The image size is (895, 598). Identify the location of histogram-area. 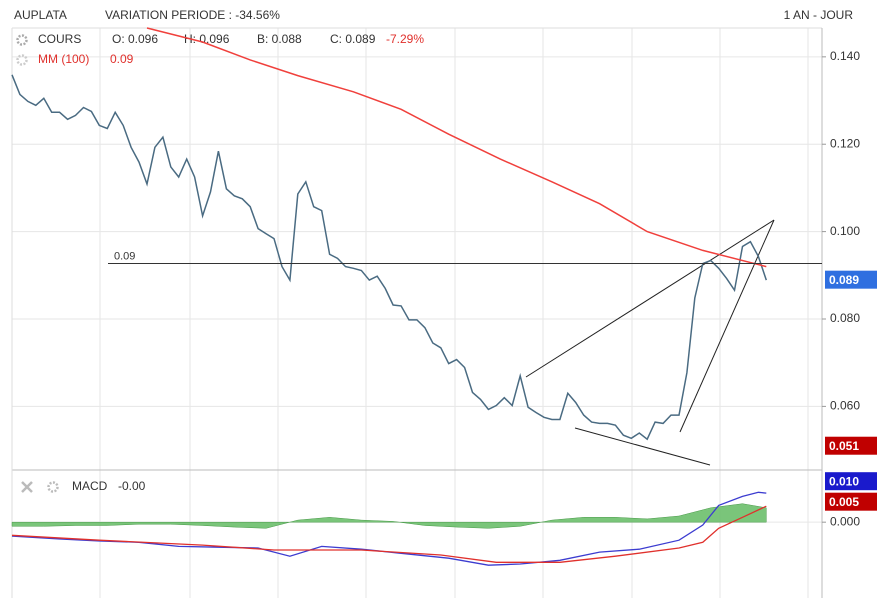
(389, 516).